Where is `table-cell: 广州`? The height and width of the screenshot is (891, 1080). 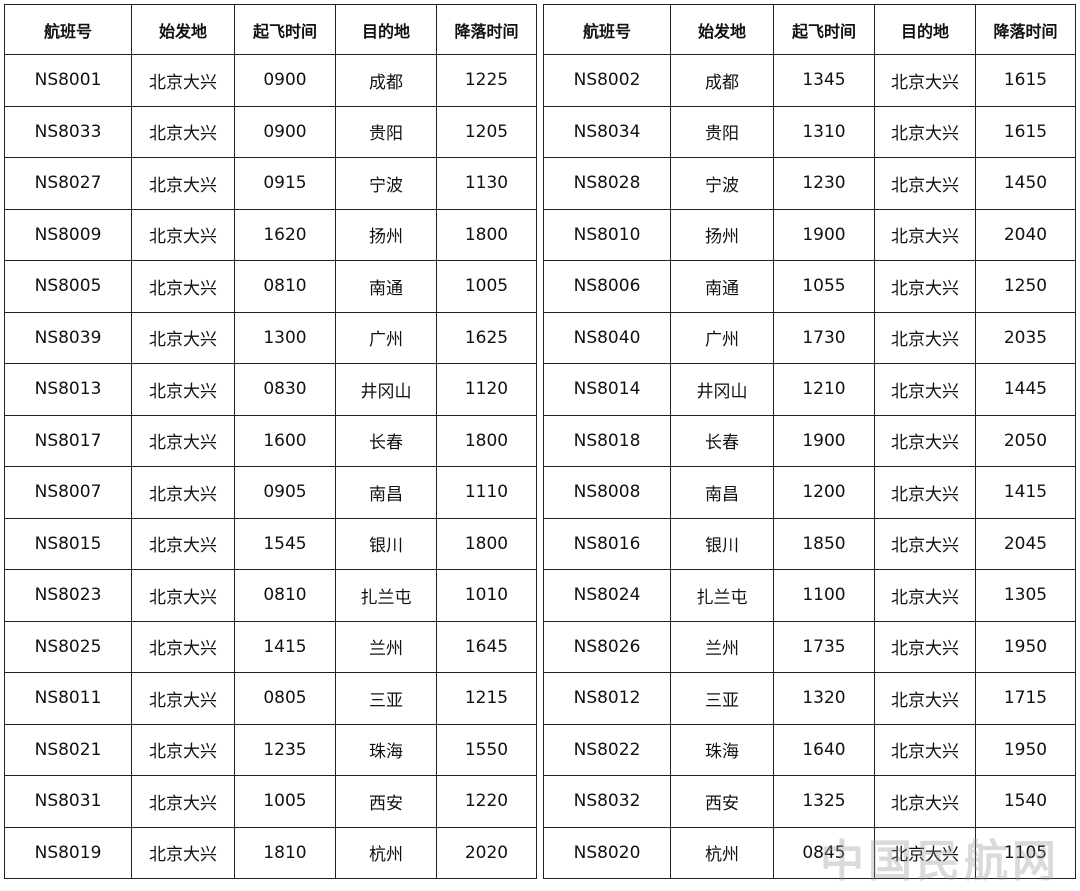 table-cell: 广州 is located at coordinates (722, 337).